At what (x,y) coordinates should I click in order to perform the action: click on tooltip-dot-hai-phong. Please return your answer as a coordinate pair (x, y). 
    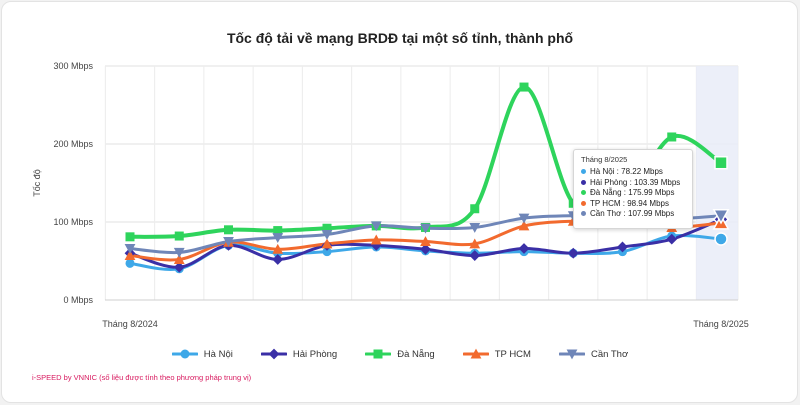
    Looking at the image, I should click on (583, 182).